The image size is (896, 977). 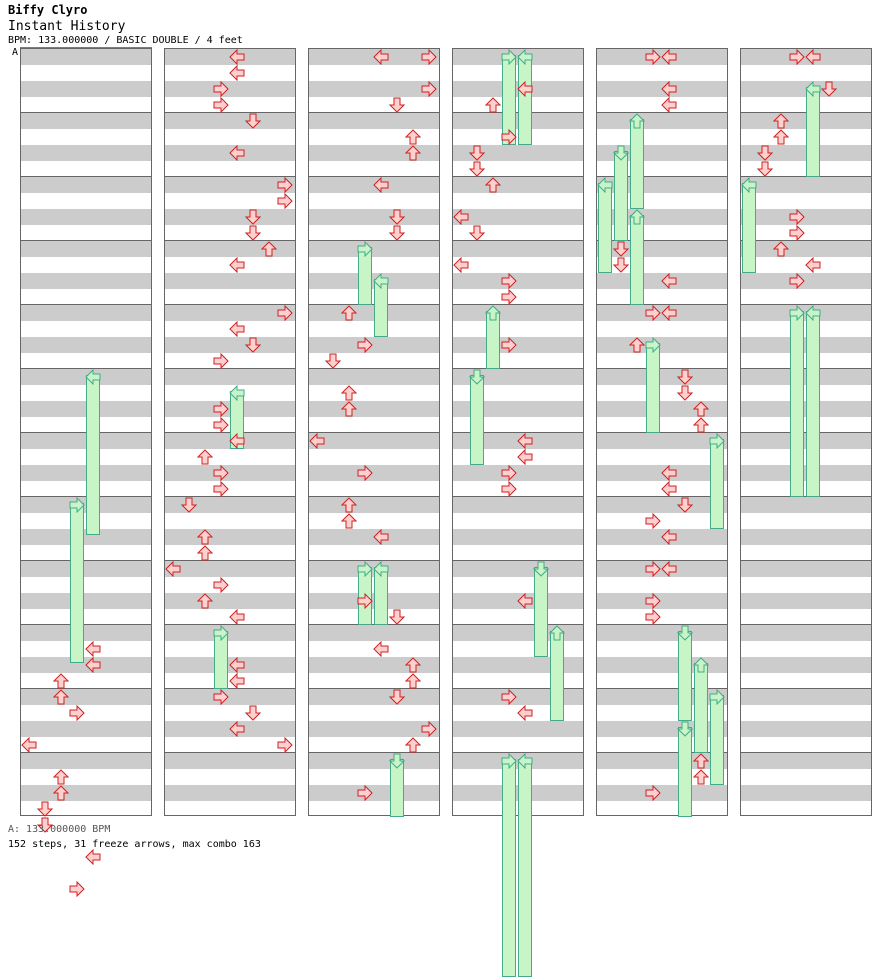 I want to click on artist-name: Biffy Clyro, so click(x=48, y=10).